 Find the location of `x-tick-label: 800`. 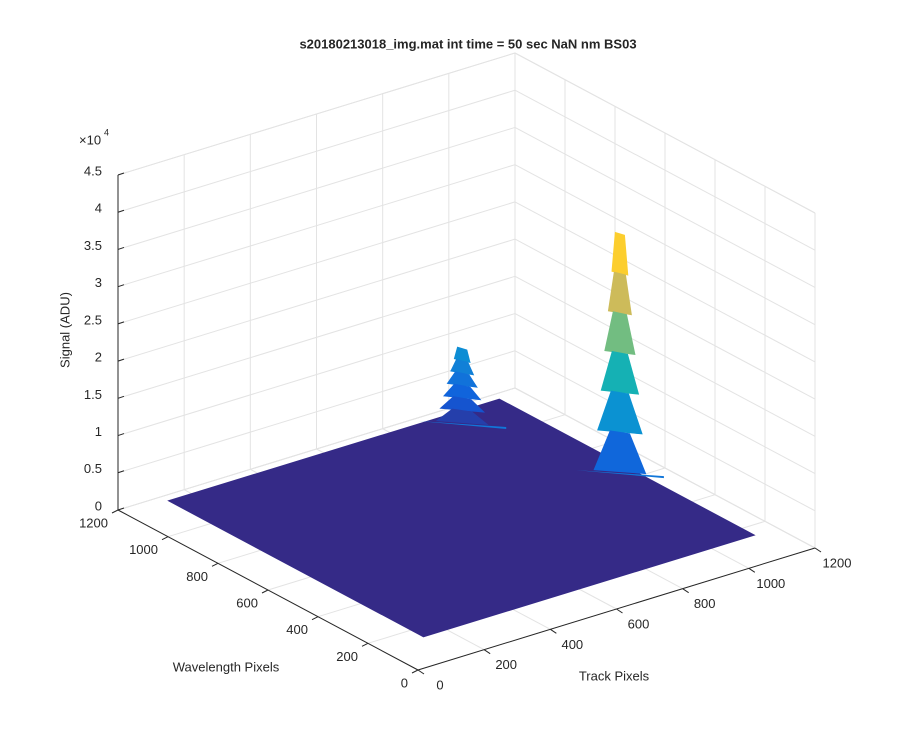

x-tick-label: 800 is located at coordinates (705, 603).